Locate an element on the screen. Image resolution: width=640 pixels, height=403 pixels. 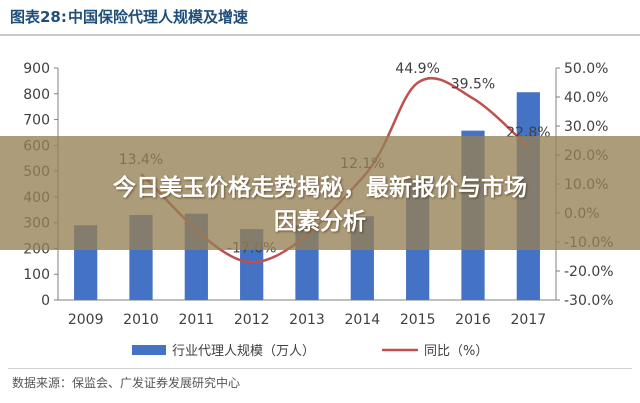
x-tick-label: 2014 is located at coordinates (363, 320).